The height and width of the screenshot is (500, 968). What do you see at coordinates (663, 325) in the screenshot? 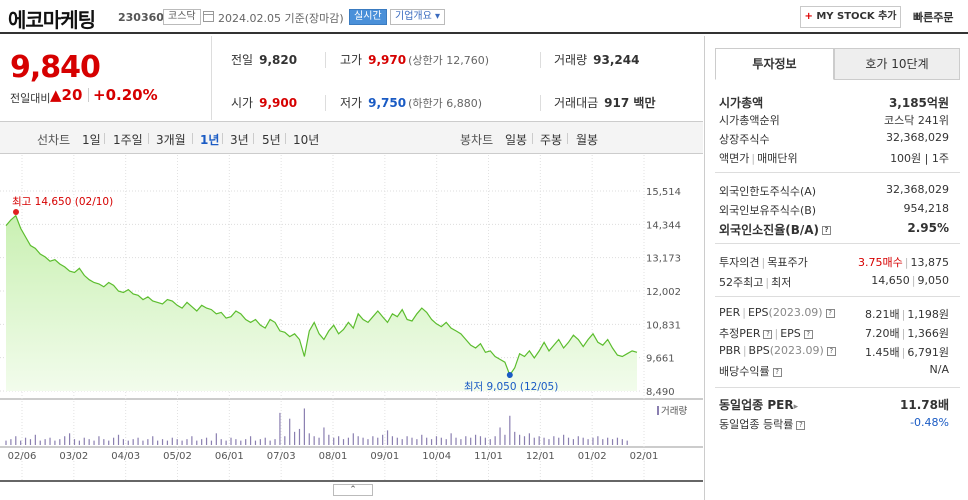
I see `y-tick-label: 10,831` at bounding box center [663, 325].